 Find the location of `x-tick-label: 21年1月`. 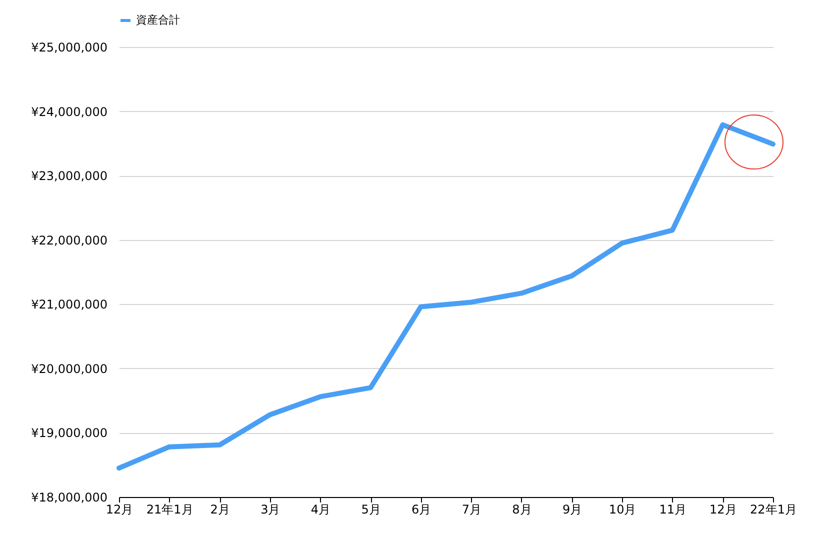

x-tick-label: 21年1月 is located at coordinates (170, 509).